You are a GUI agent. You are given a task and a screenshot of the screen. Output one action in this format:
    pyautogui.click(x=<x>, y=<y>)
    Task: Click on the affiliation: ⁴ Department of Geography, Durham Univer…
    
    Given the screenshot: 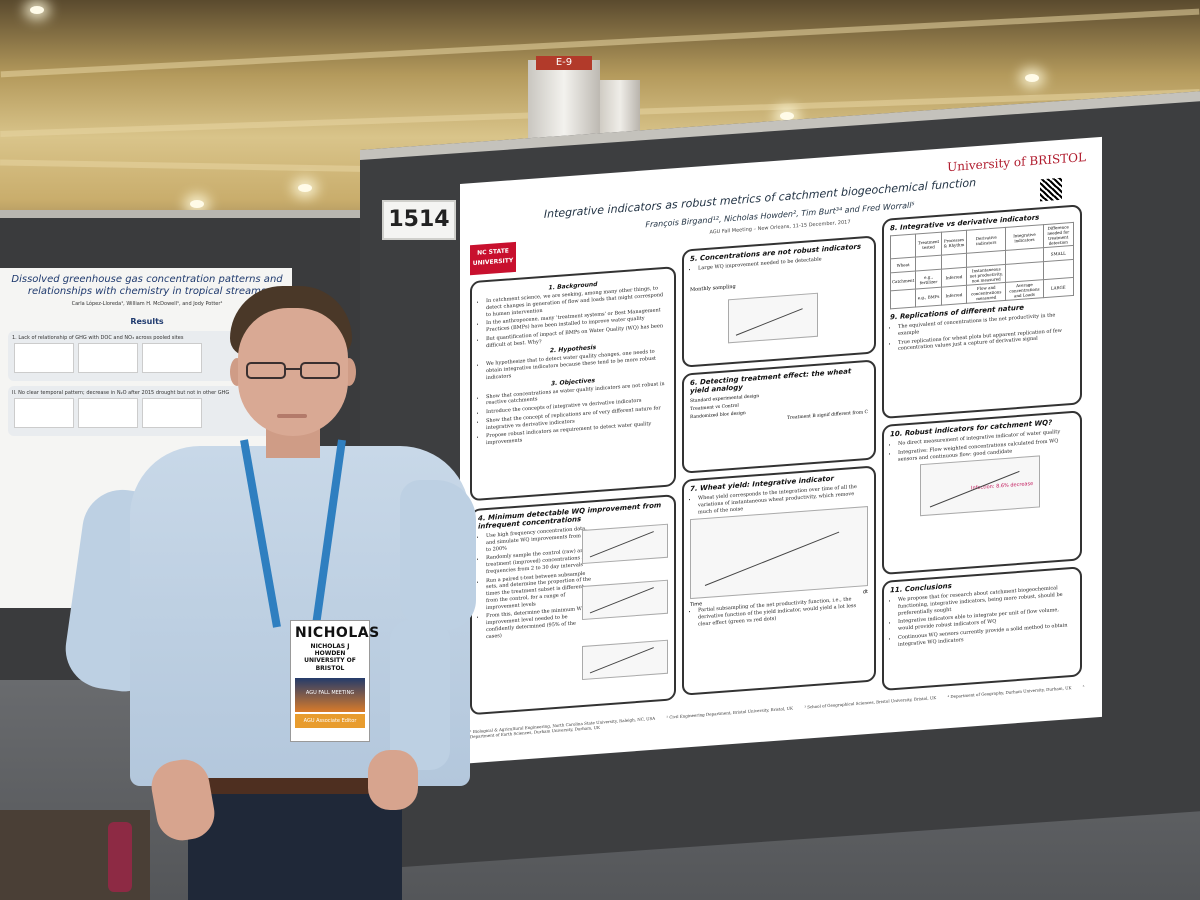 What is the action you would take?
    pyautogui.click(x=1009, y=692)
    